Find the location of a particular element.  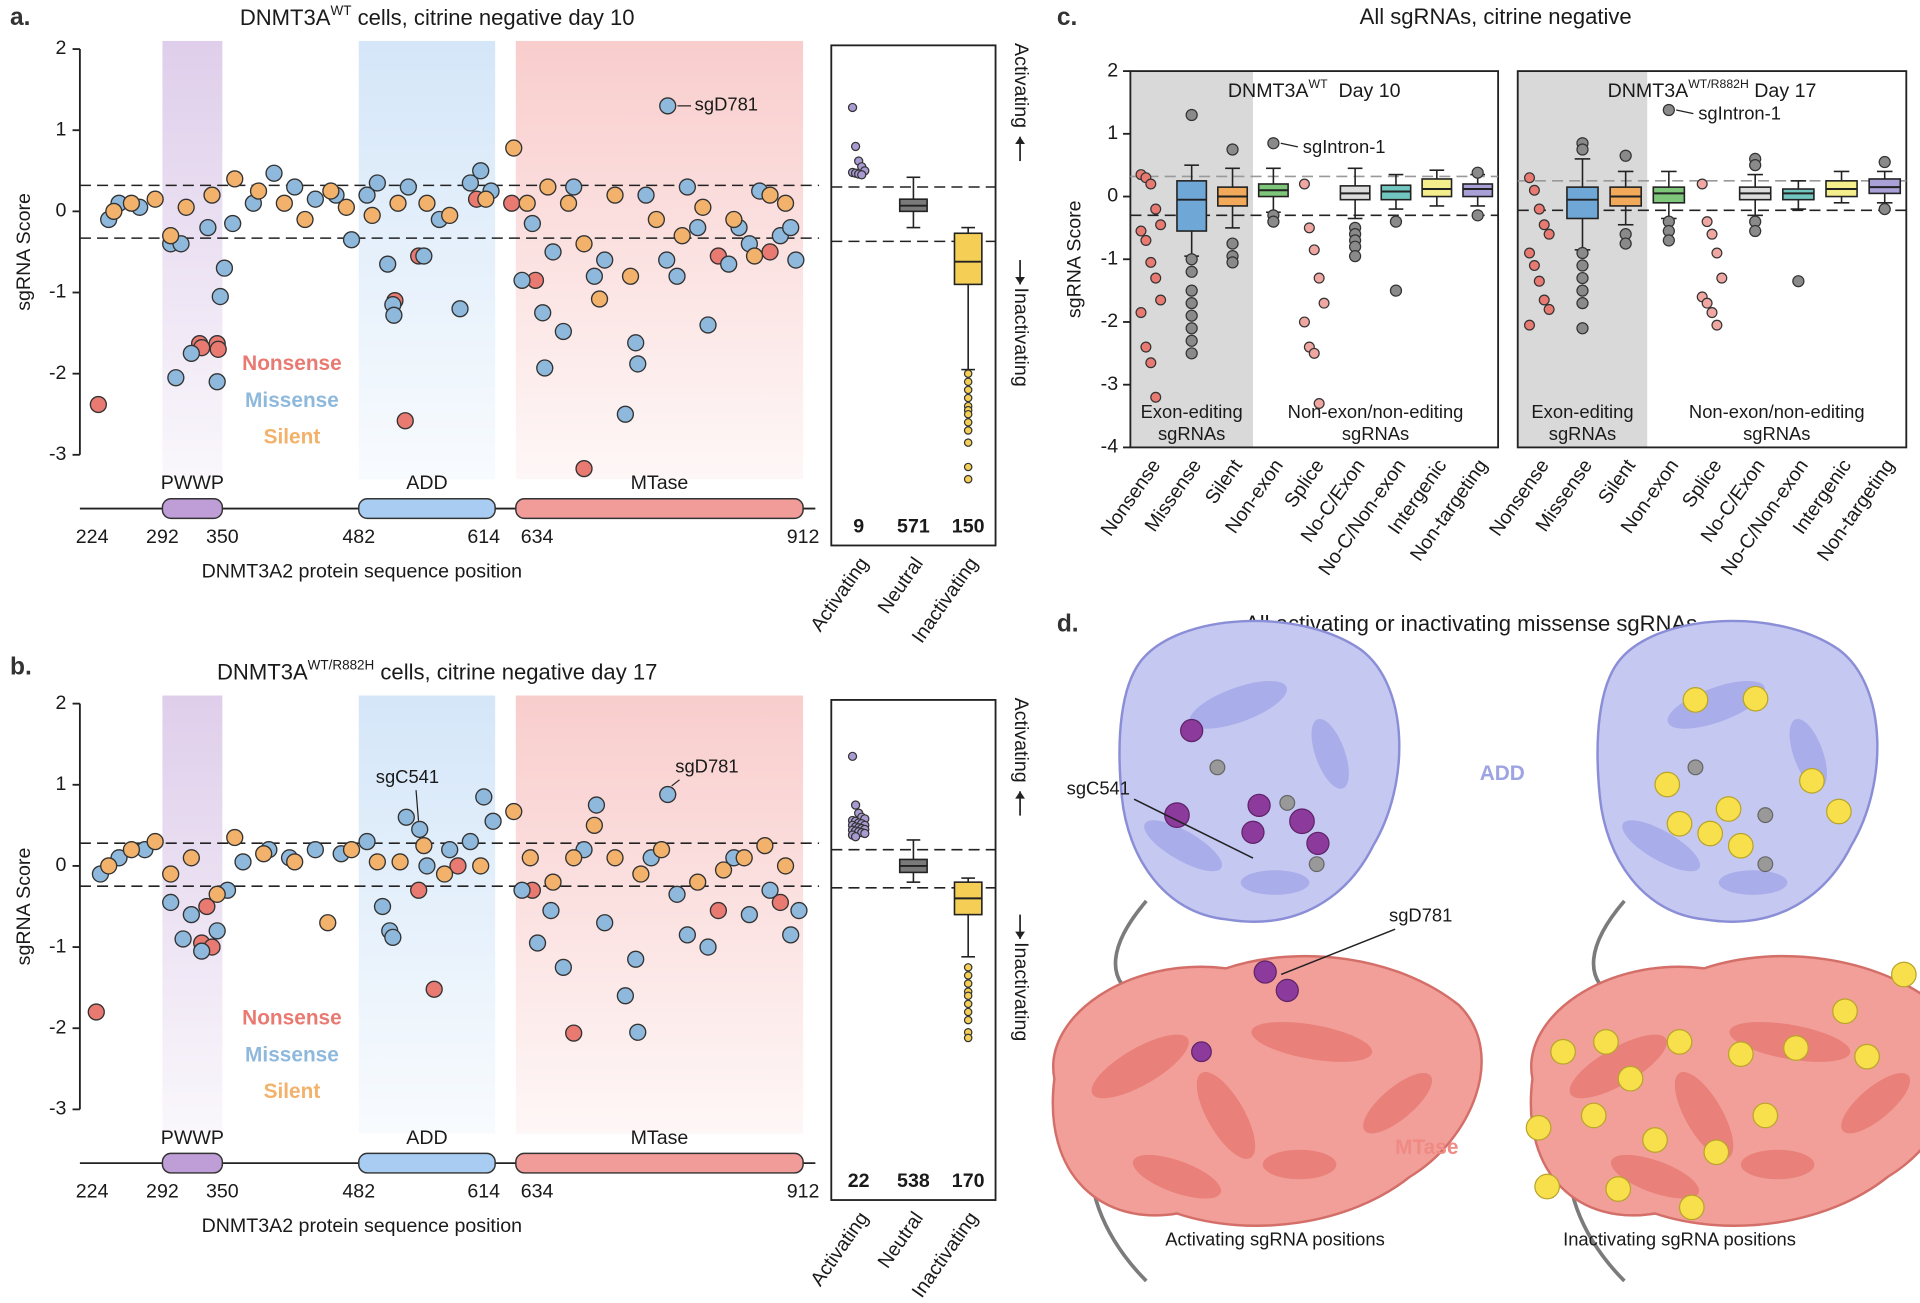

y-tick-label: -1 is located at coordinates (57, 946).